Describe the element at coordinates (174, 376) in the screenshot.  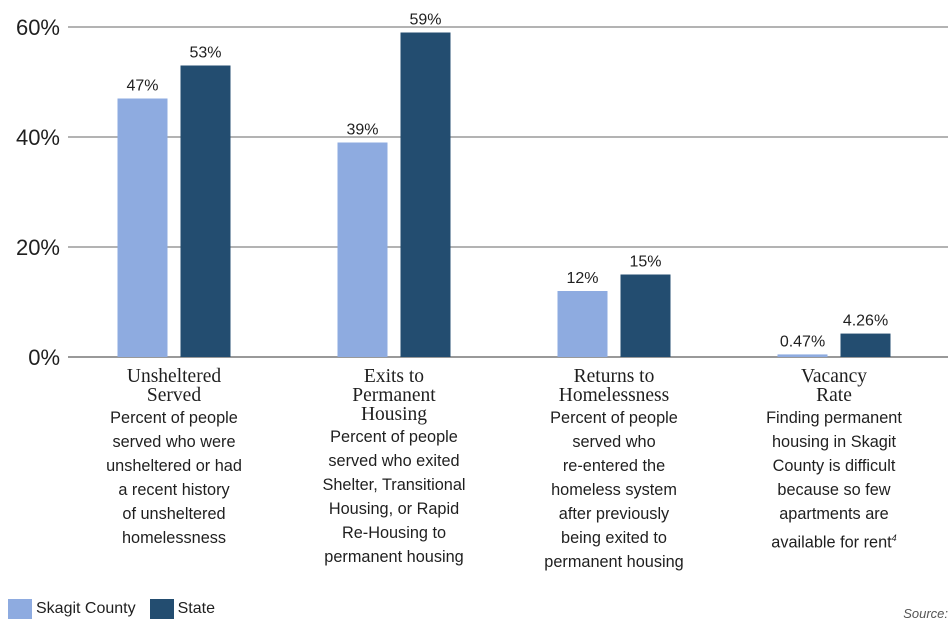
I see `category-title-line: Unsheltered` at that location.